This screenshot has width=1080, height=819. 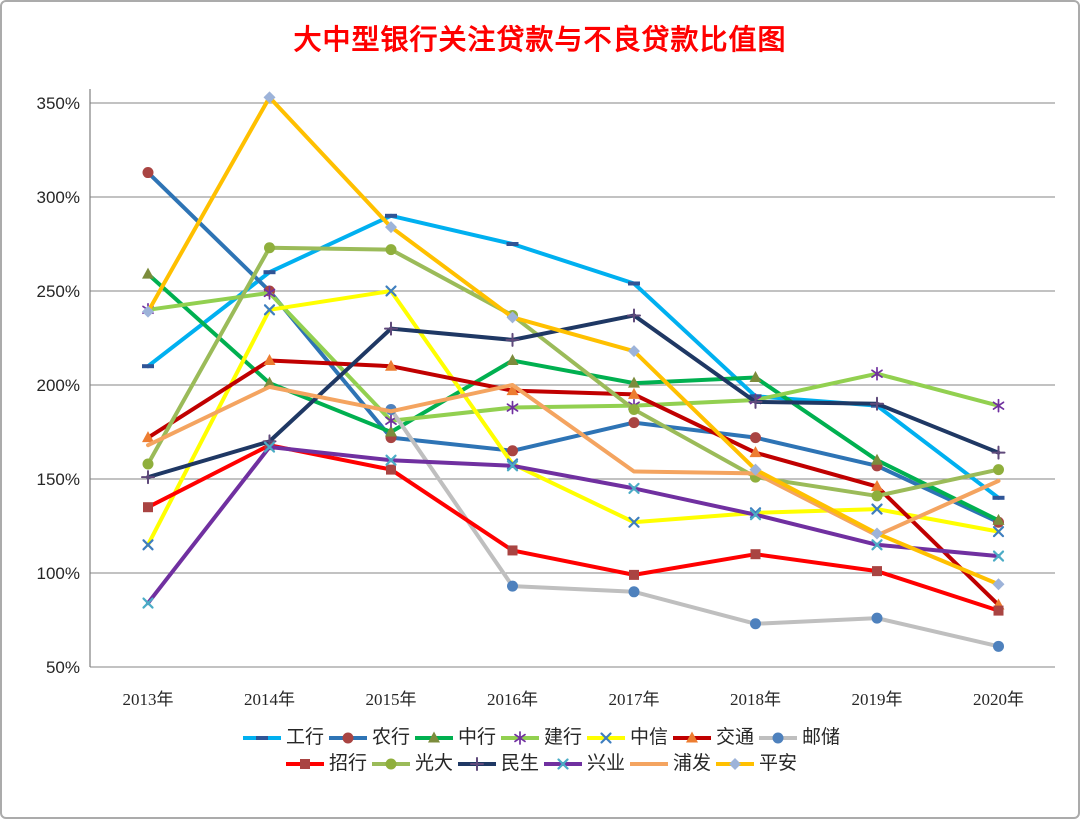 What do you see at coordinates (692, 763) in the screenshot?
I see `legend-label: 浦发` at bounding box center [692, 763].